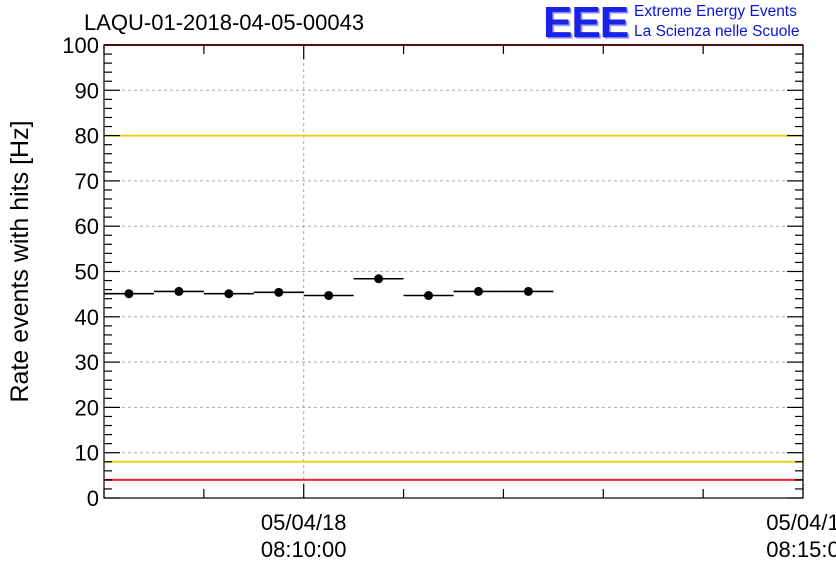 This screenshot has width=836, height=572. I want to click on y-tick-label: 60, so click(87, 226).